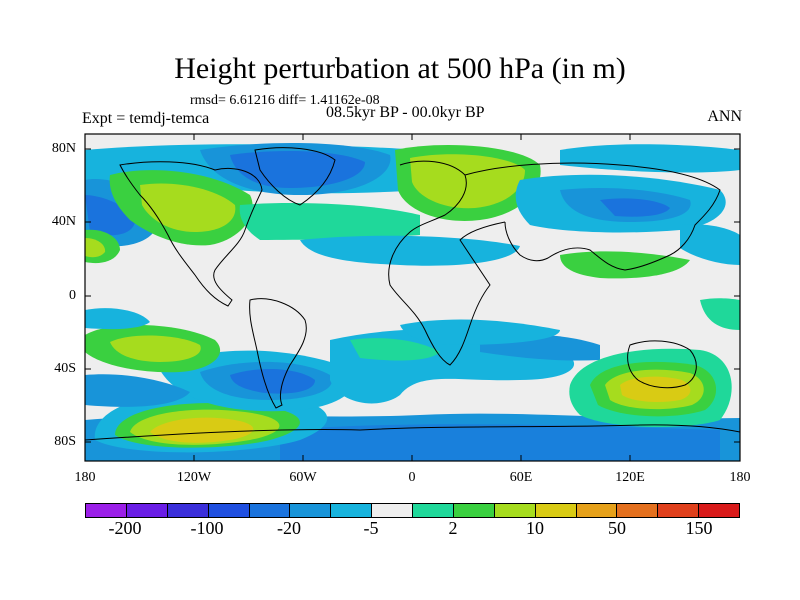  Describe the element at coordinates (724, 116) in the screenshot. I see `season-label: ANN` at that location.